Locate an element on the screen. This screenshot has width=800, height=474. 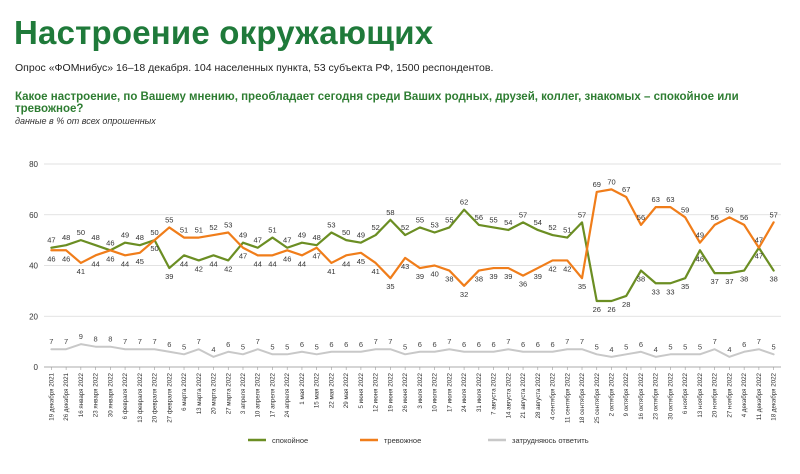
data-label-calm: 54 is located at coordinates (538, 222).